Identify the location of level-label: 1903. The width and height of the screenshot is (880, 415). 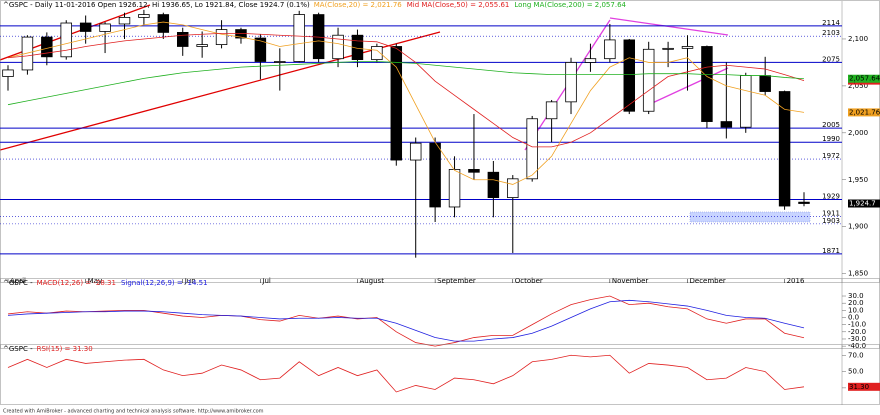
(831, 221).